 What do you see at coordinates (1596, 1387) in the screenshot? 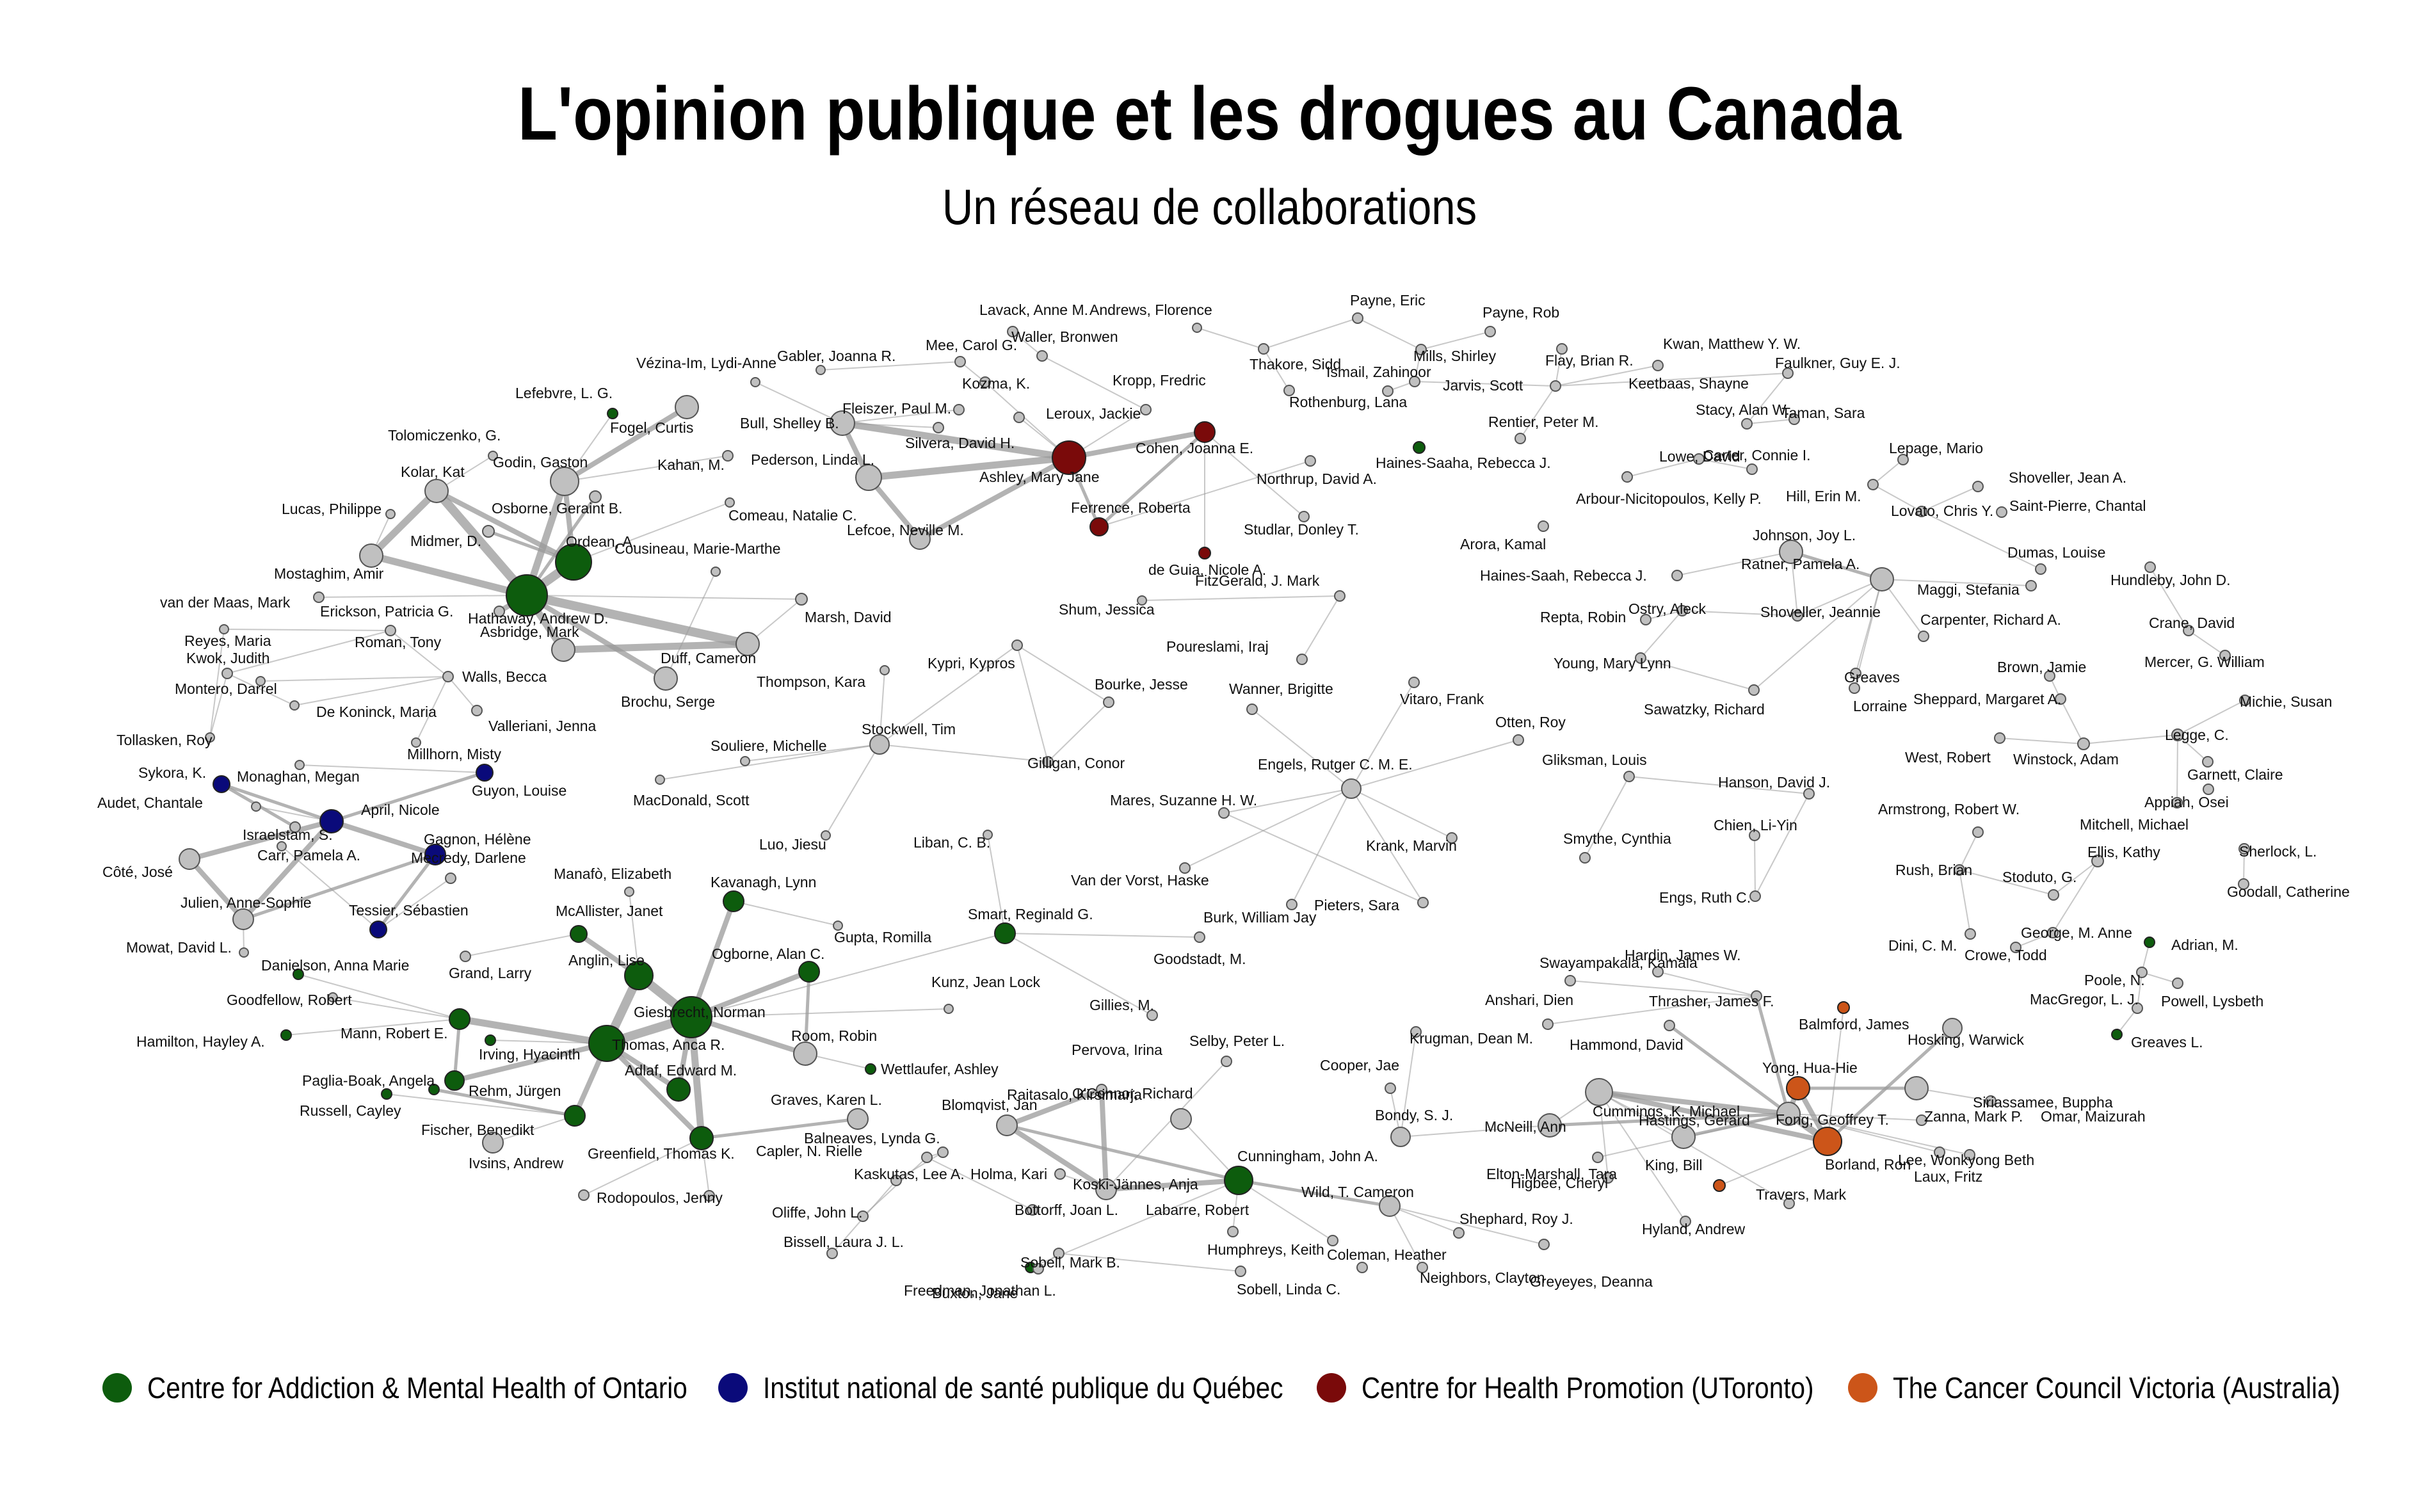
I see `legend-item-chp: Centre for Health Promotion (UToronto)` at bounding box center [1596, 1387].